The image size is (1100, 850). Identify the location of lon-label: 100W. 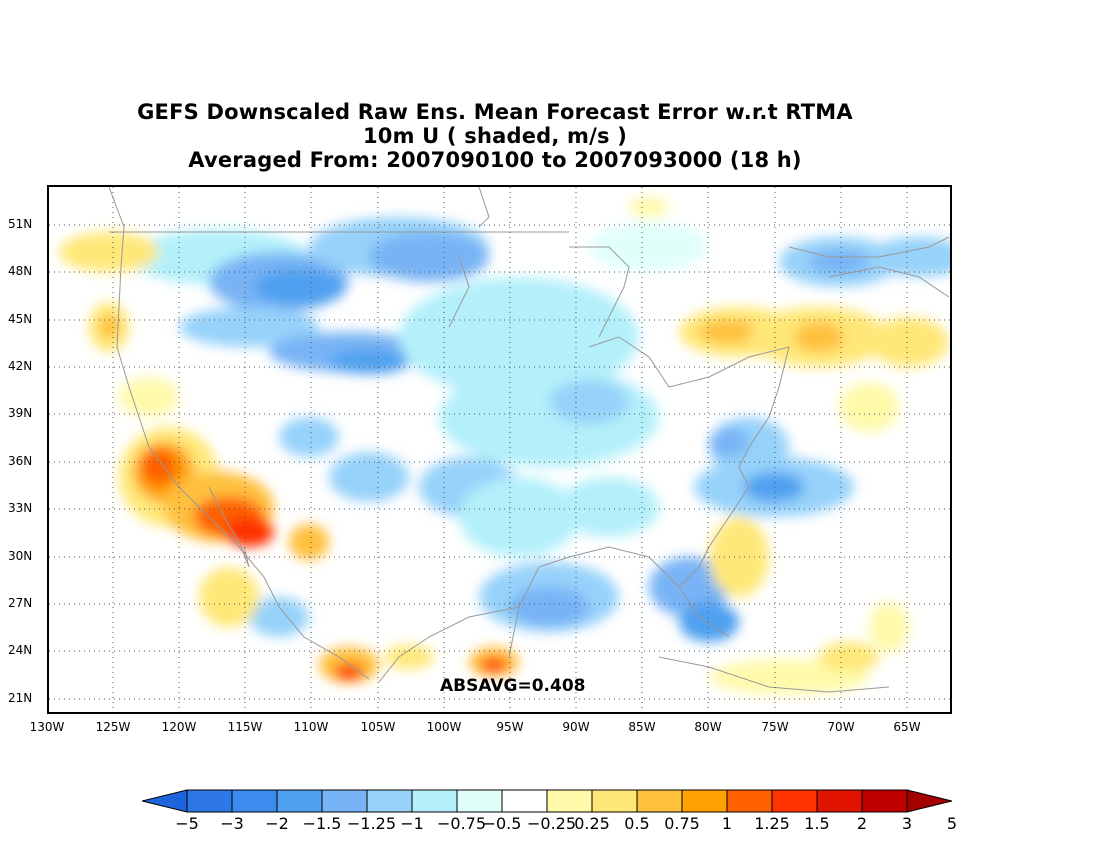
(444, 727).